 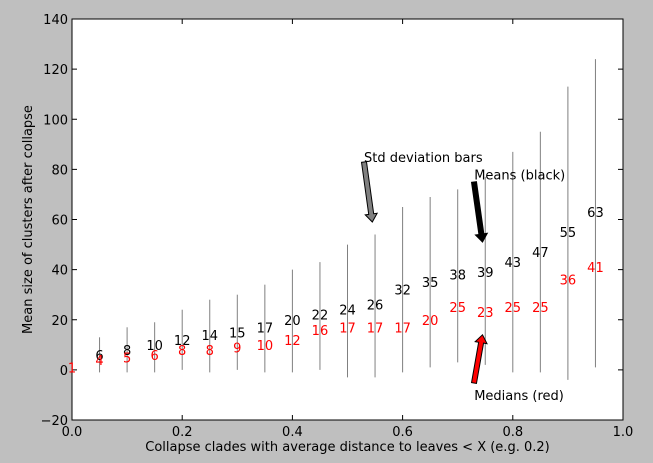 What do you see at coordinates (479, 359) in the screenshot?
I see `medians-arrow` at bounding box center [479, 359].